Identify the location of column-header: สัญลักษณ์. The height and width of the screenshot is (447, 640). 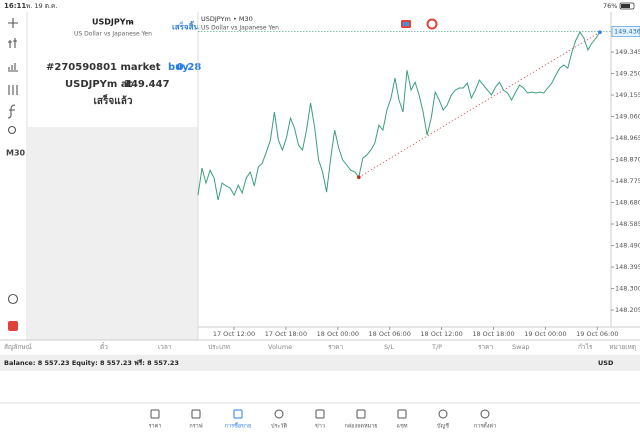
(18, 347).